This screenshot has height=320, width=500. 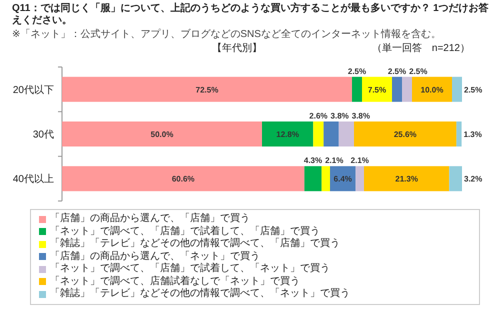 What do you see at coordinates (195, 244) in the screenshot?
I see `legend-label: 「雑誌」「テレビ」などその他の情報で調べて、「店舗」で買う` at bounding box center [195, 244].